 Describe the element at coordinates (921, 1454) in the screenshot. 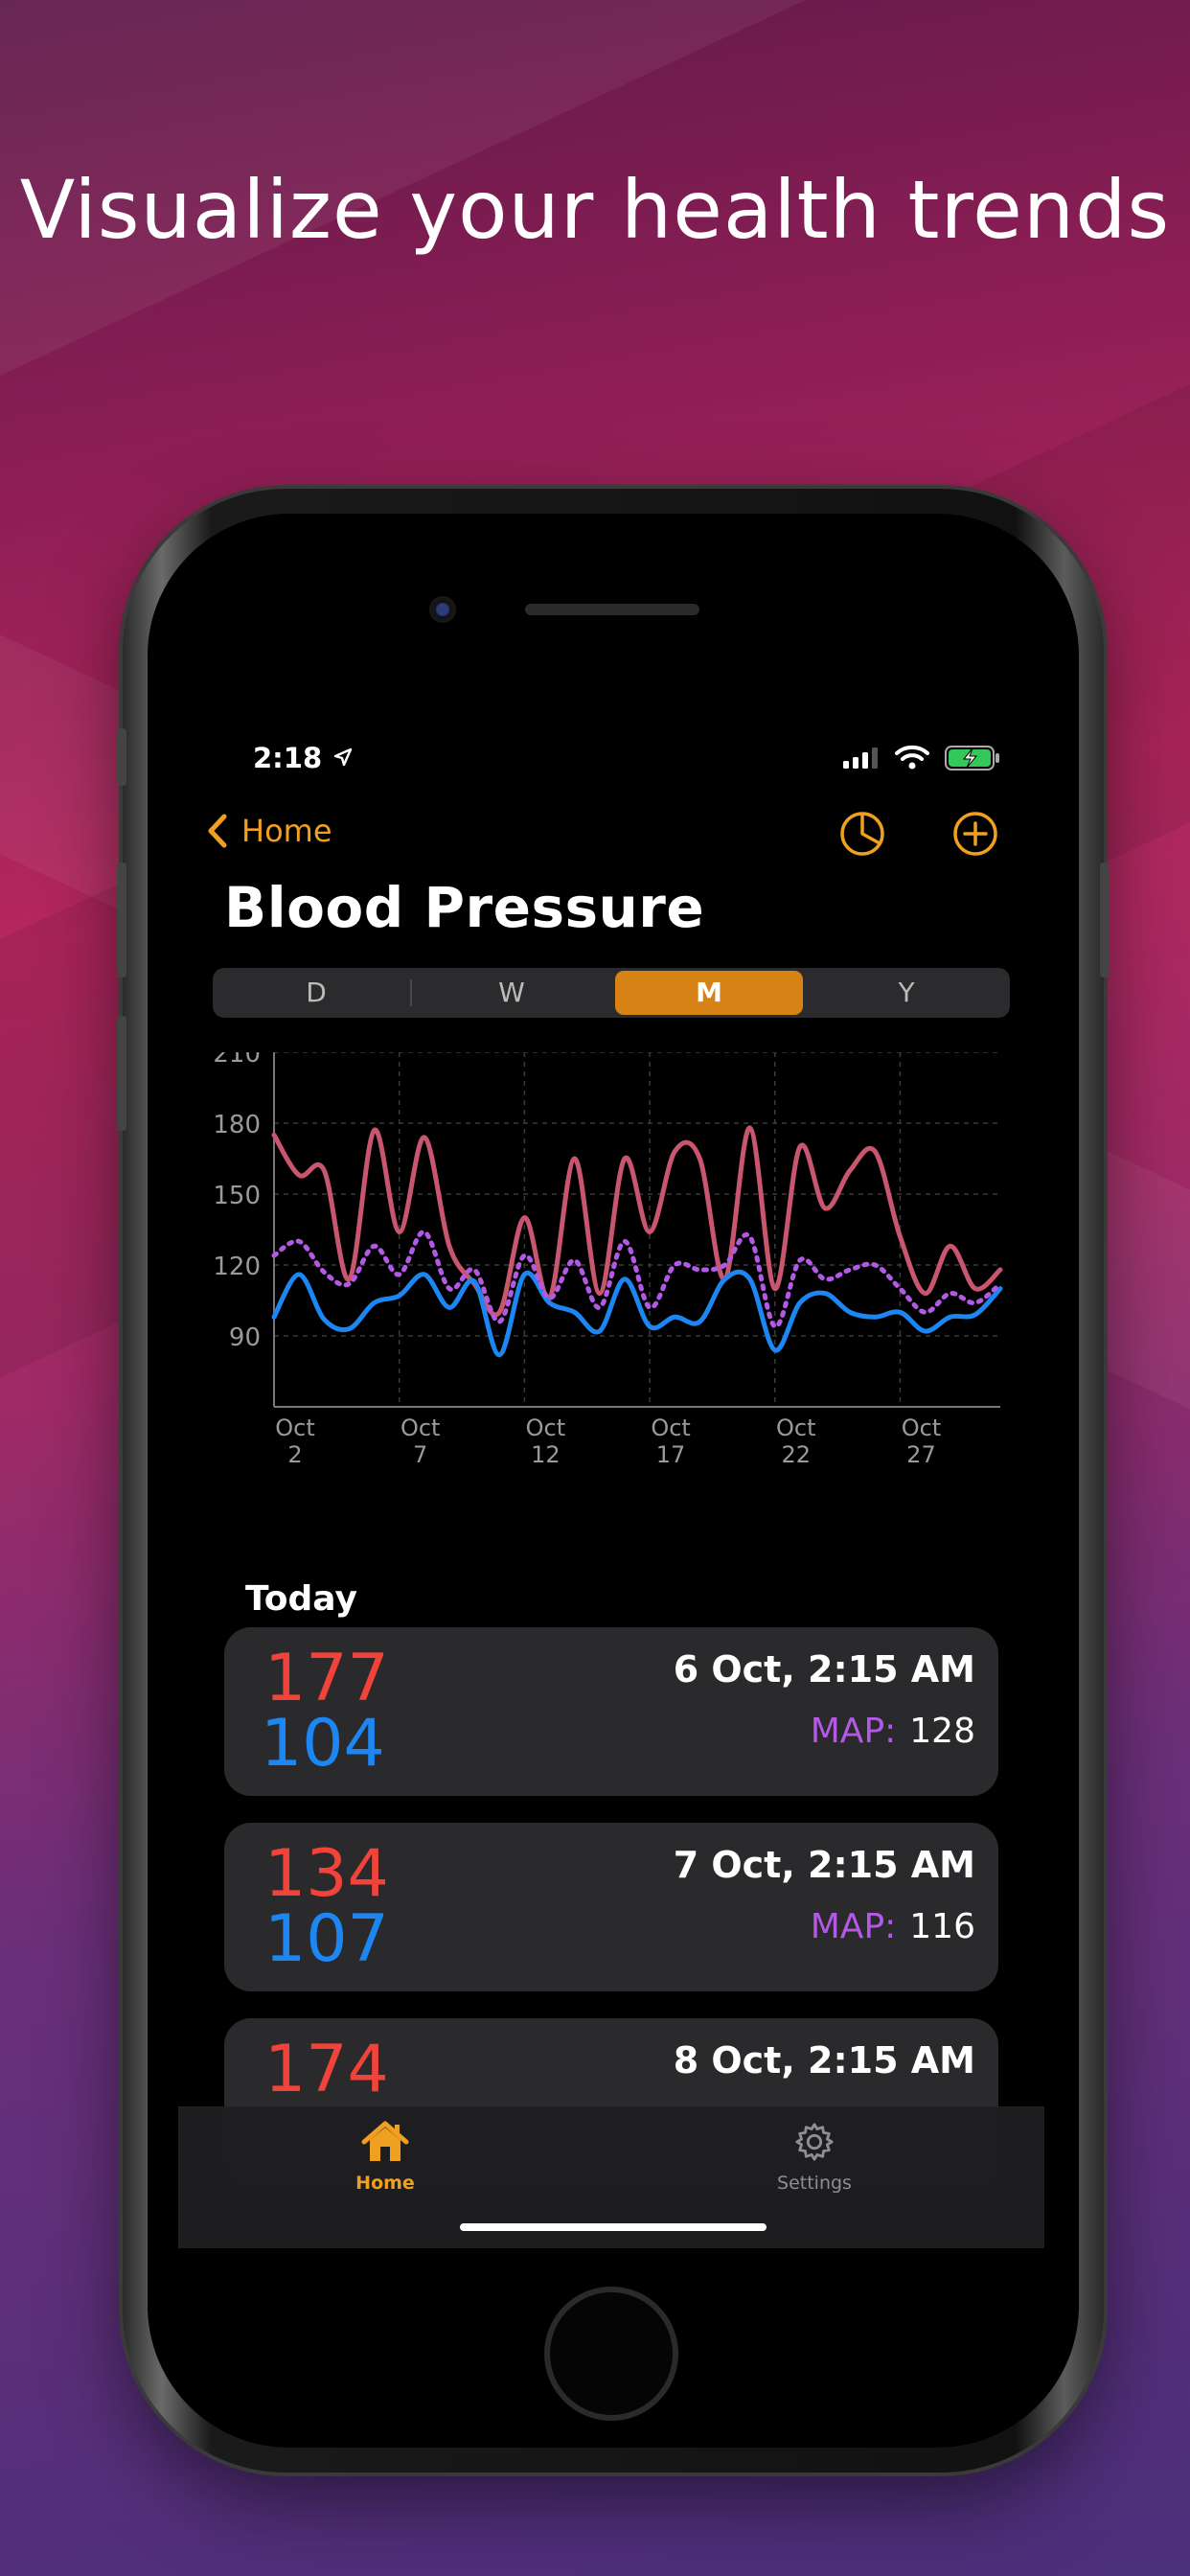

I see `x-tick-label: 27` at that location.